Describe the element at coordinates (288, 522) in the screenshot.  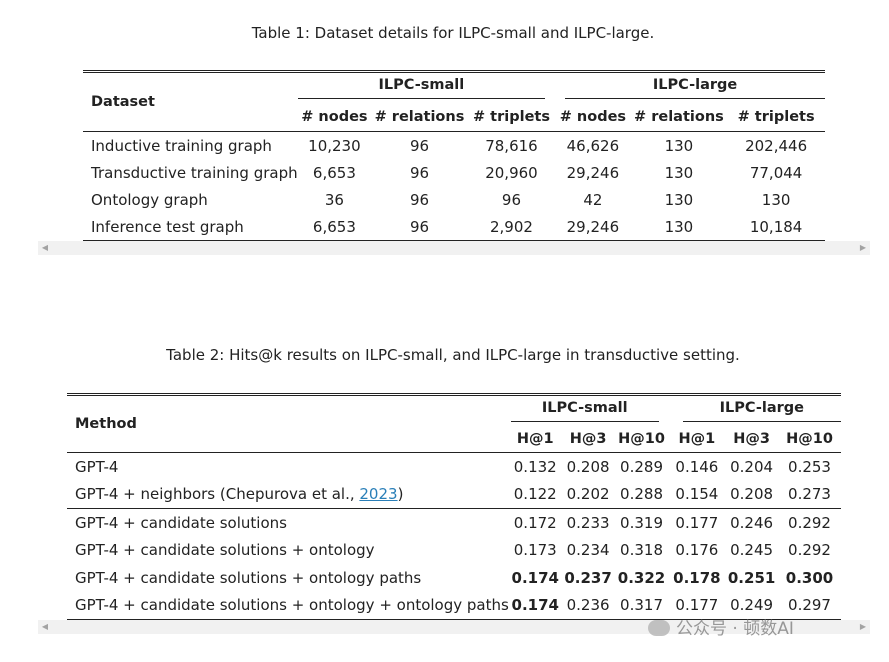
I see `row-label: GPT-4 + candidate solutions` at that location.